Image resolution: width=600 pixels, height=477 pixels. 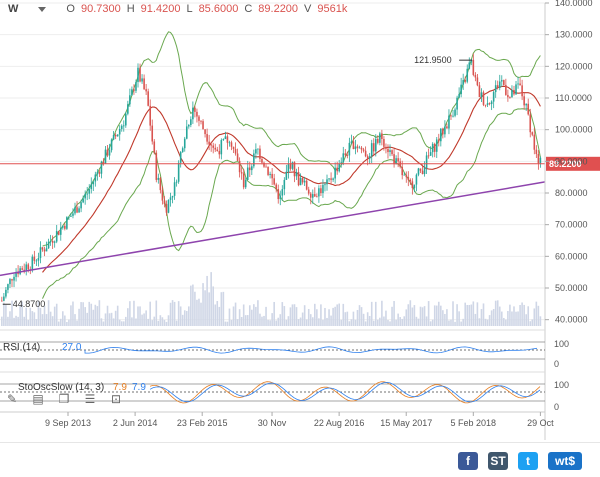 I want to click on volume-bars, so click(x=271, y=299).